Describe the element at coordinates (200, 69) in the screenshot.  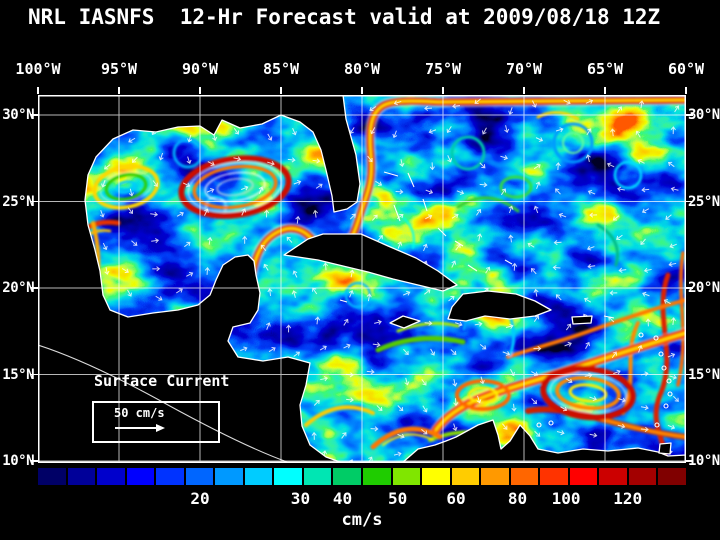
I see `lon-axis-label: 90°W` at that location.